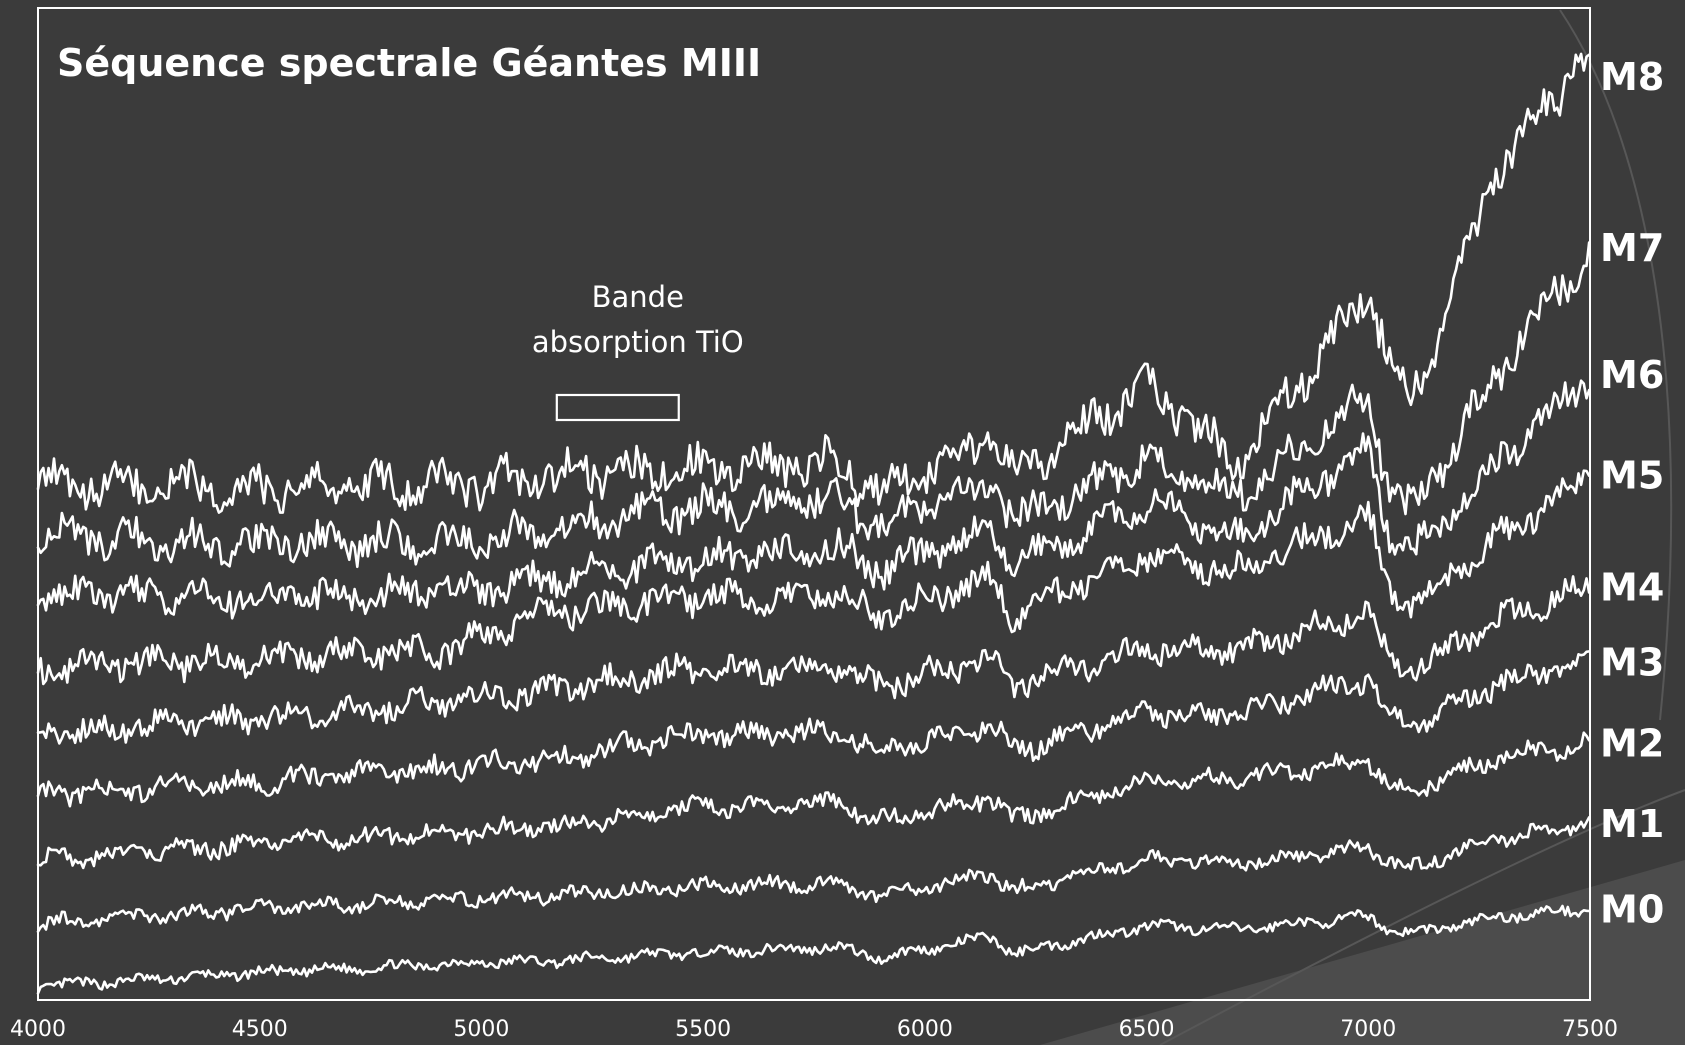 Image resolution: width=1685 pixels, height=1045 pixels. What do you see at coordinates (481, 1029) in the screenshot?
I see `x-tick-label: 5000` at bounding box center [481, 1029].